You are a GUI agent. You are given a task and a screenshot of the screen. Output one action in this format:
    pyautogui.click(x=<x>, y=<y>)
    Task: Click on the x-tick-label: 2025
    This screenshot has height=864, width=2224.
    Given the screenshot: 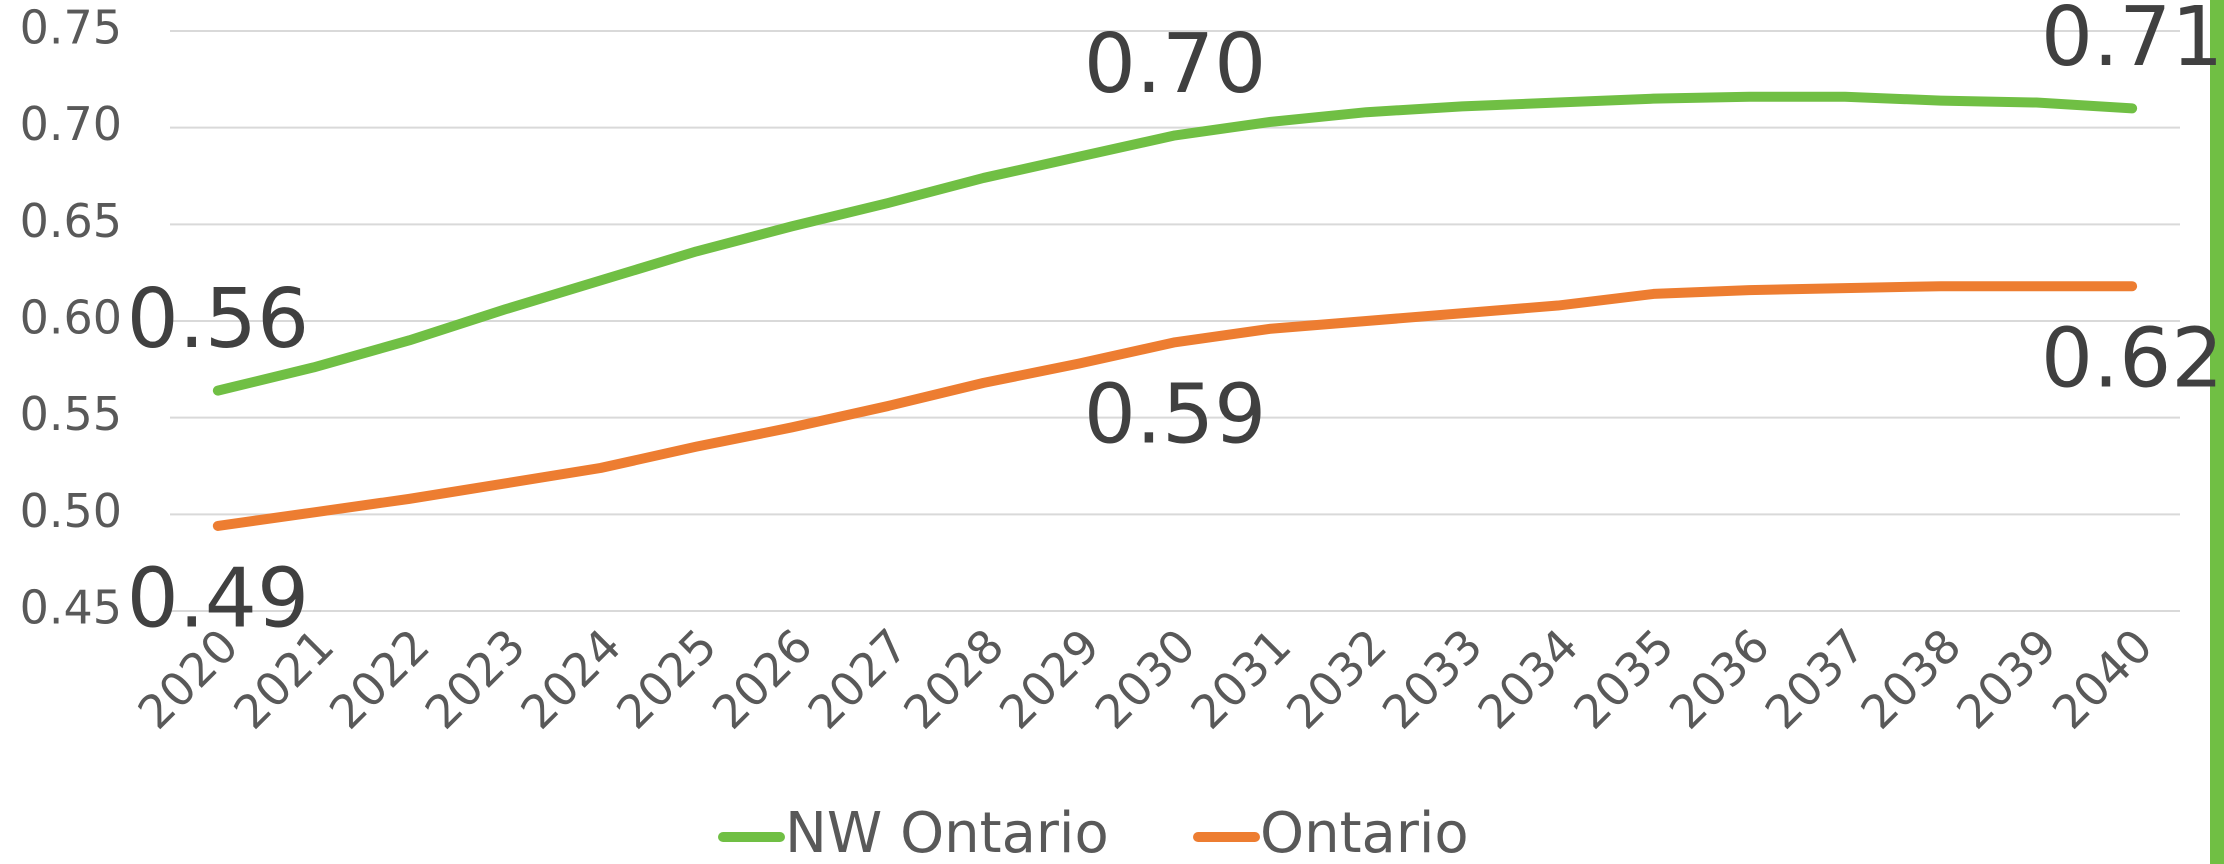 What is the action you would take?
    pyautogui.click(x=666, y=678)
    